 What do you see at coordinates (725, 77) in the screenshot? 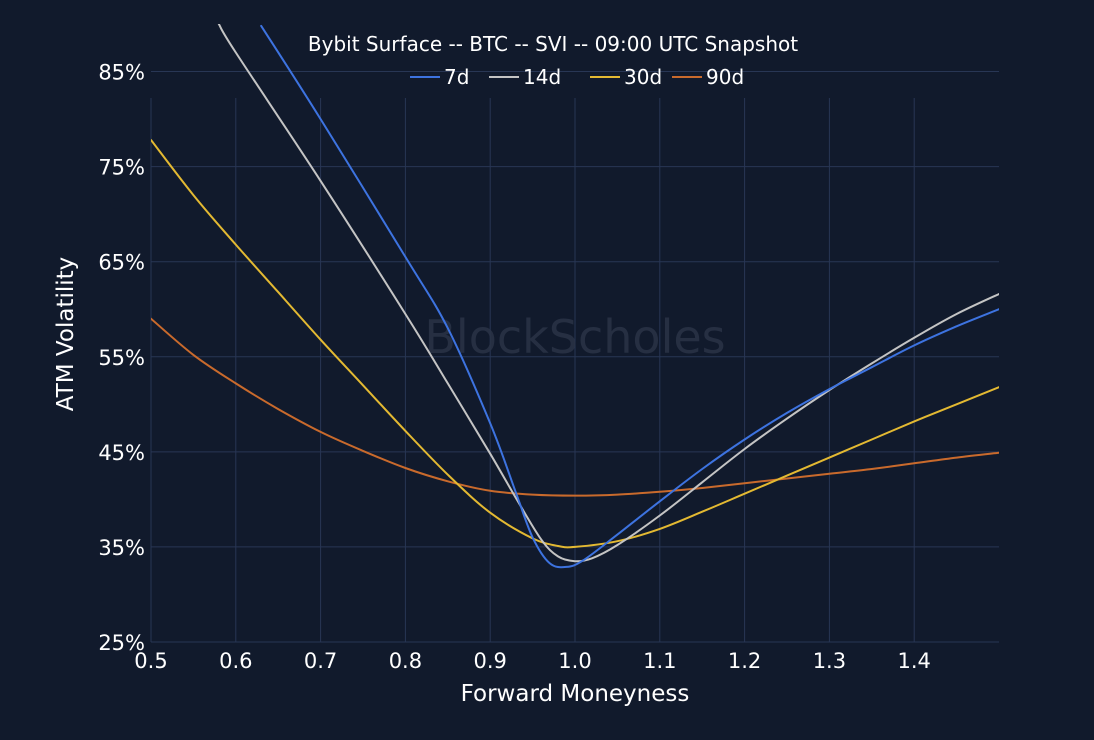
I see `legend-label: 90d` at bounding box center [725, 77].